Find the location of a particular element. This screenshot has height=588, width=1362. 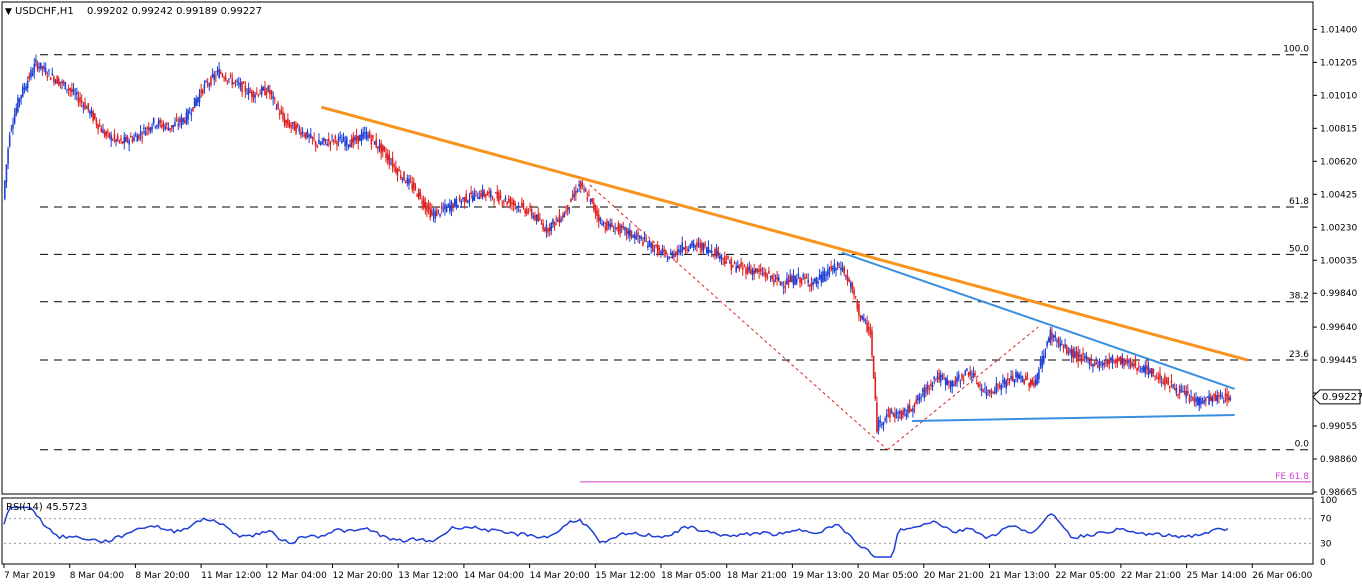

time-tick-label: 25 Mar 14:00 is located at coordinates (1217, 576).